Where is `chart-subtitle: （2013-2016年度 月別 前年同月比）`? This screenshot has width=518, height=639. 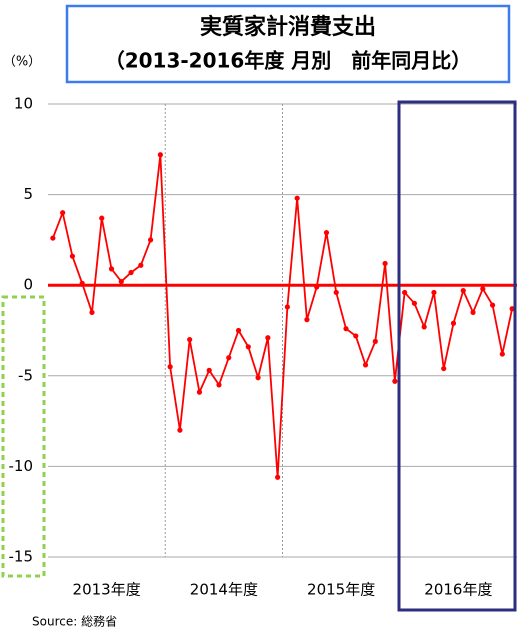
chart-subtitle: （2013-2016年度 月別 前年同月比） is located at coordinates (288, 61).